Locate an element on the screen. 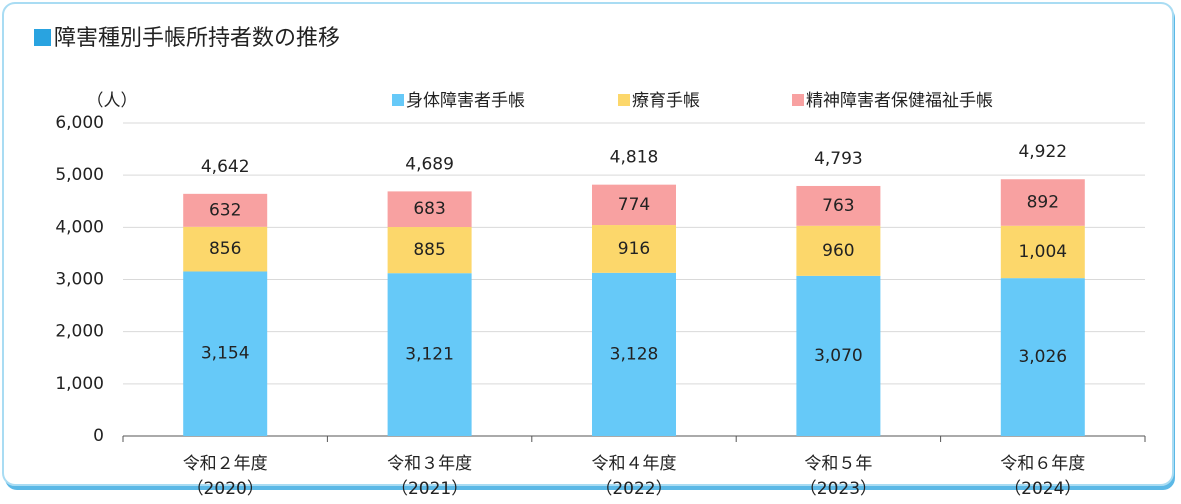 Image resolution: width=1181 pixels, height=504 pixels. value-label: 960 is located at coordinates (838, 251).